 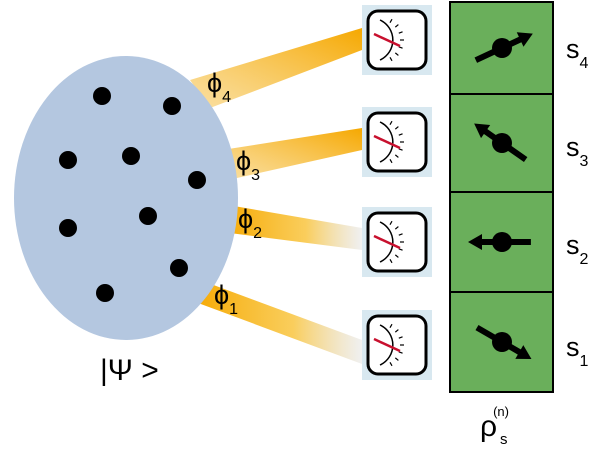 I want to click on site-label-1: s1, so click(x=577, y=351).